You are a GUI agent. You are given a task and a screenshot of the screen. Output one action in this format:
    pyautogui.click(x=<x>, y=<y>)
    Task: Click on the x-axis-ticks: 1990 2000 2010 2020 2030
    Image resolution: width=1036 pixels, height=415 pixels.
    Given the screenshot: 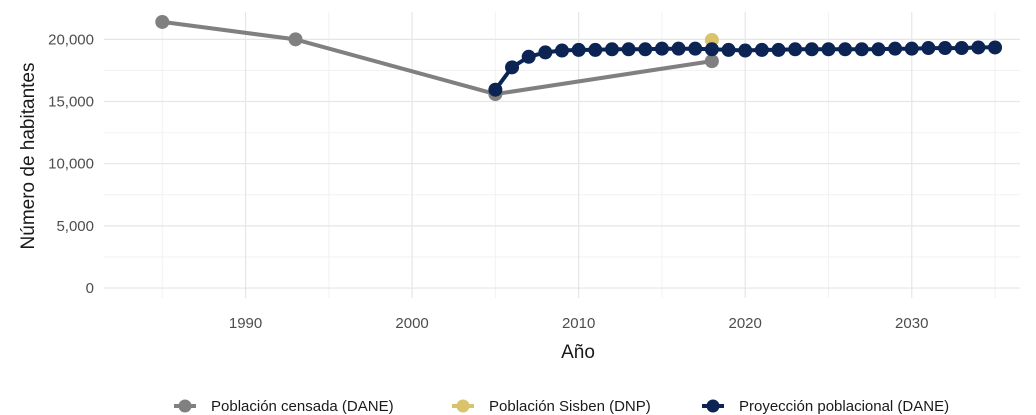 What is the action you would take?
    pyautogui.click(x=579, y=323)
    